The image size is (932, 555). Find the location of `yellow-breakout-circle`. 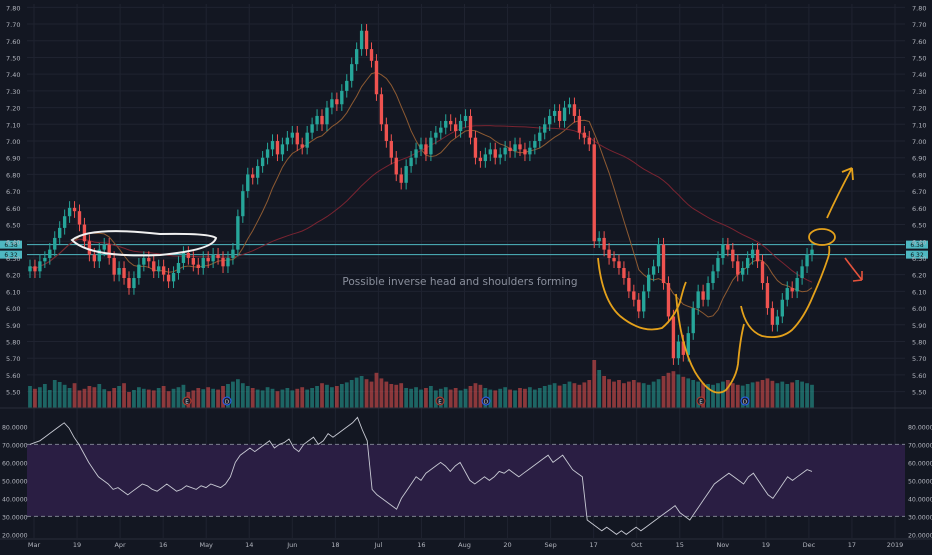

yellow-breakout-circle is located at coordinates (822, 237).